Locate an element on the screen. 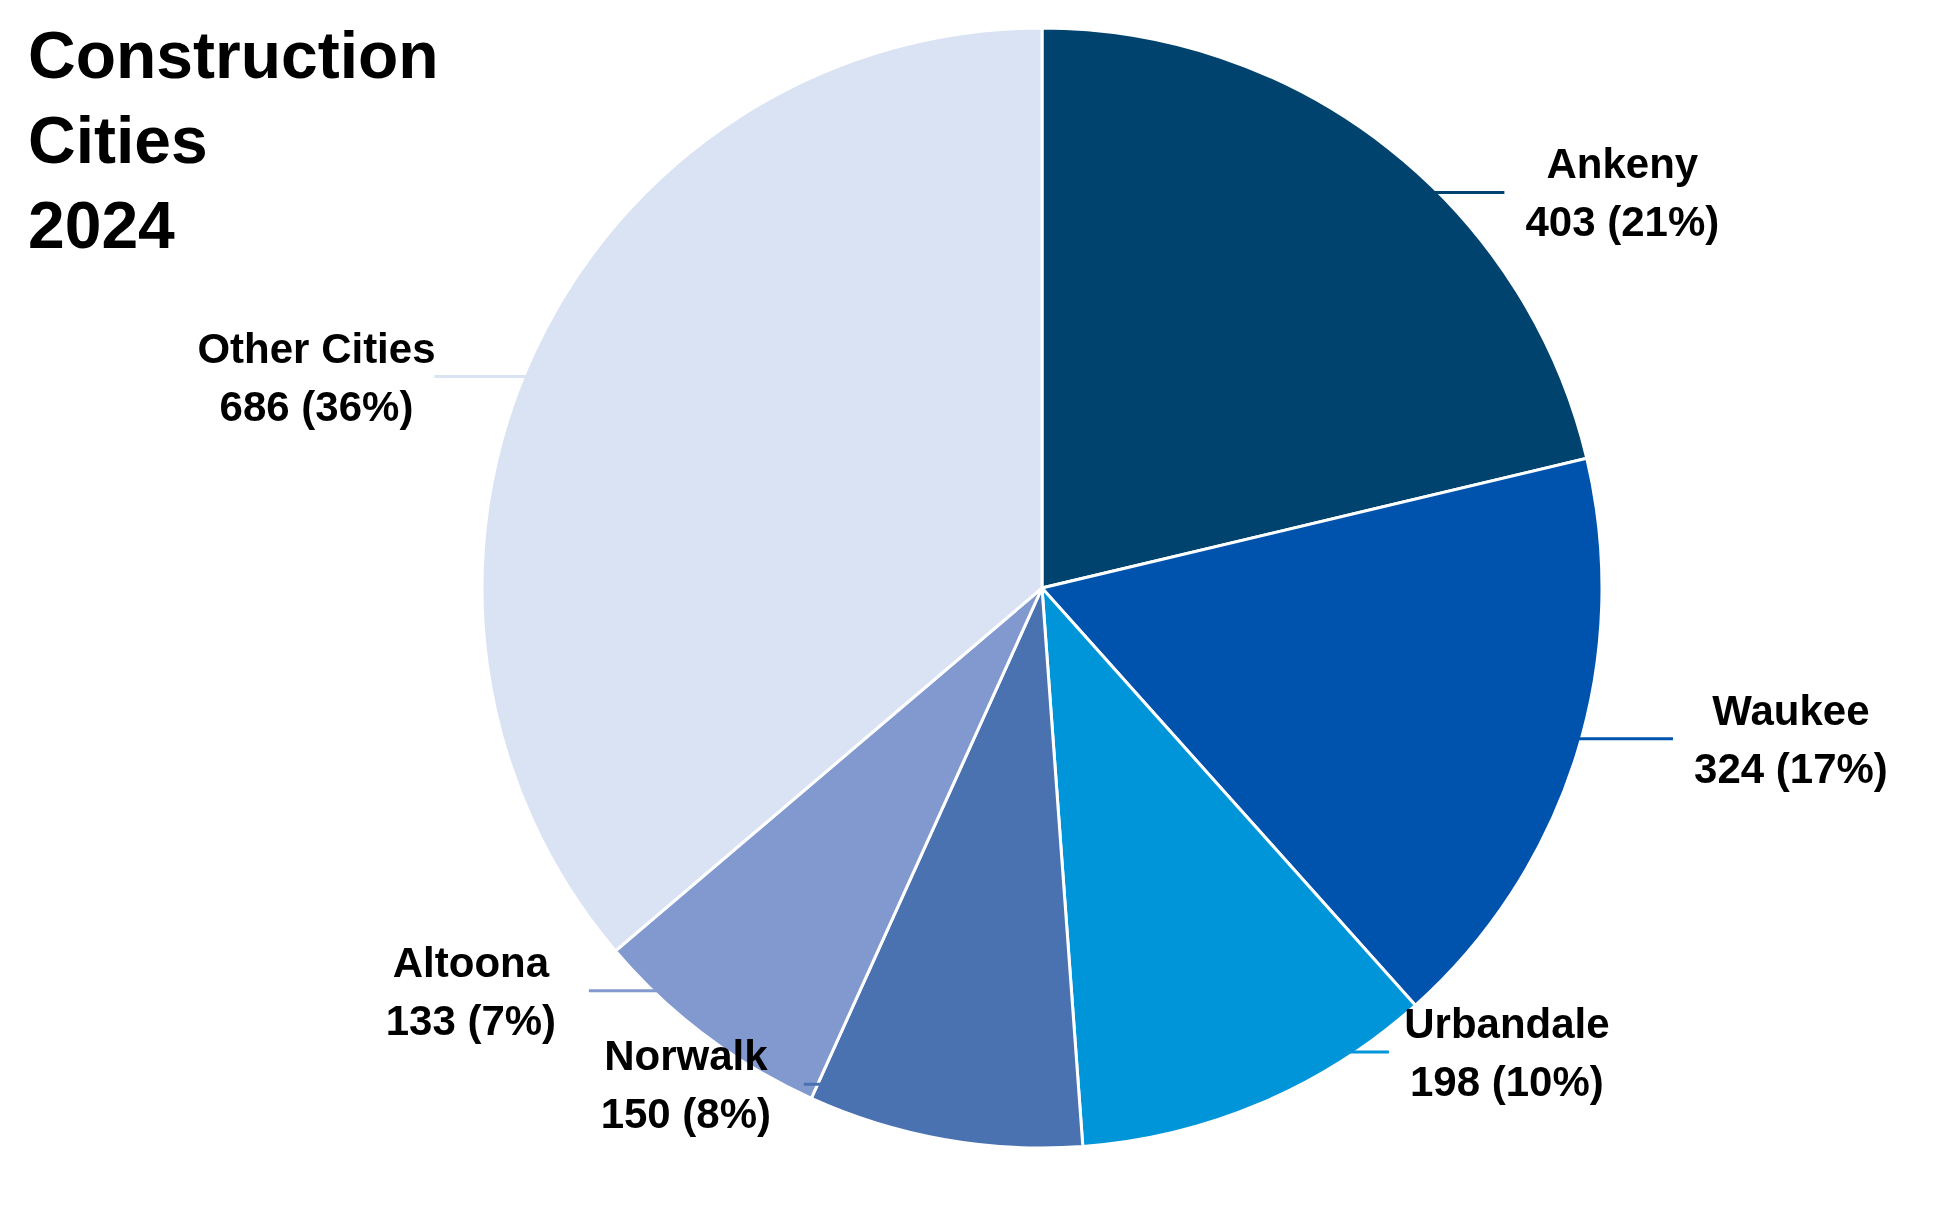  data-label: 150 (8%) is located at coordinates (686, 1114).